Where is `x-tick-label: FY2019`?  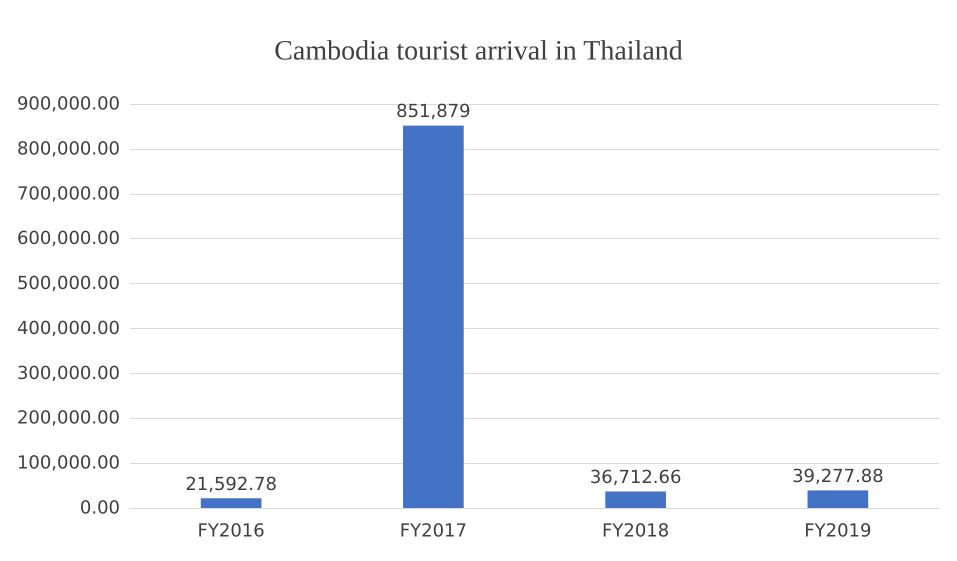
x-tick-label: FY2019 is located at coordinates (838, 531).